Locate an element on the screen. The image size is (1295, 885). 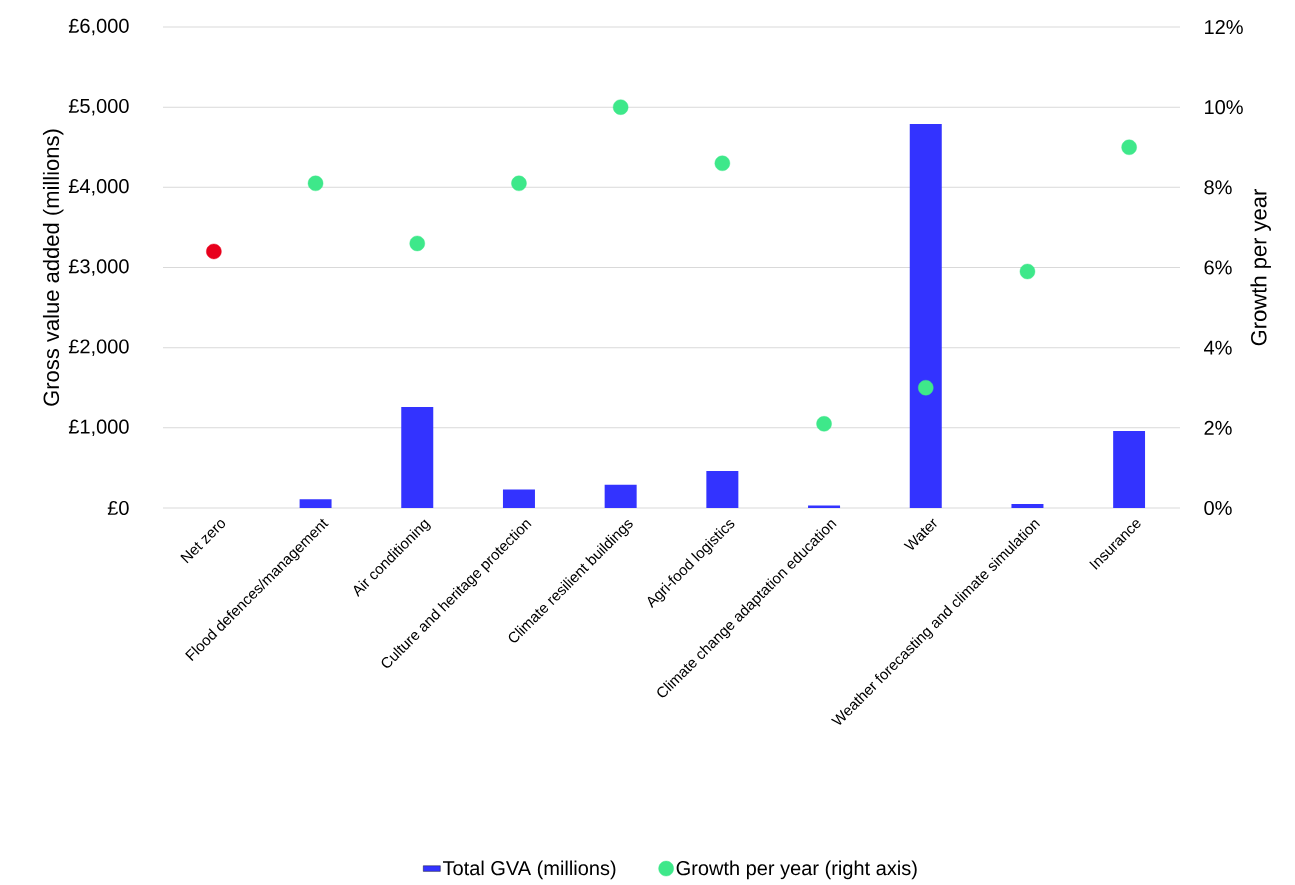
y2-tick-label: 4% is located at coordinates (1218, 347).